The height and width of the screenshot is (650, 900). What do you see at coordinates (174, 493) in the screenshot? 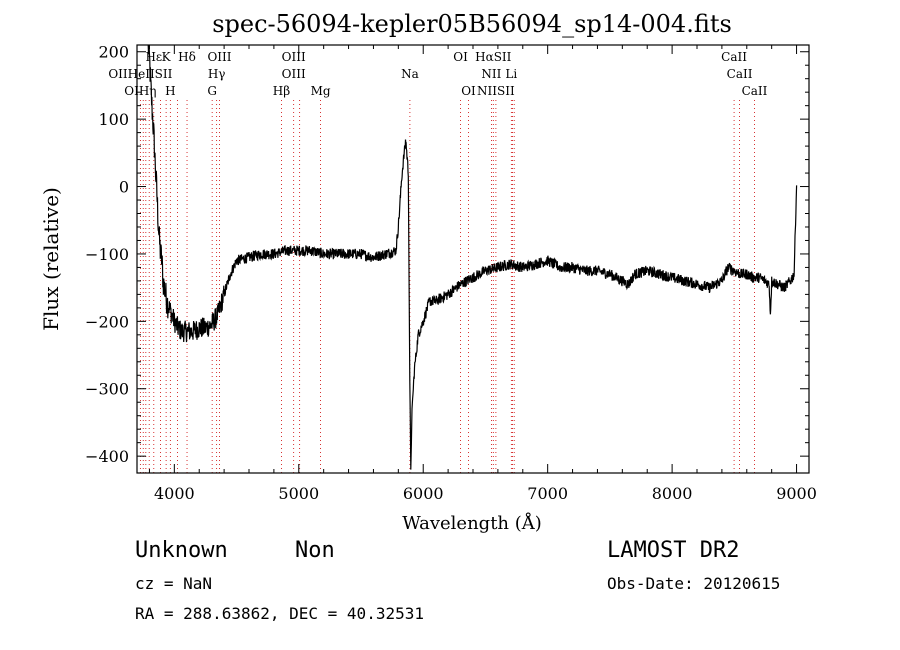
I see `x-tick-label: 4000` at bounding box center [174, 493].